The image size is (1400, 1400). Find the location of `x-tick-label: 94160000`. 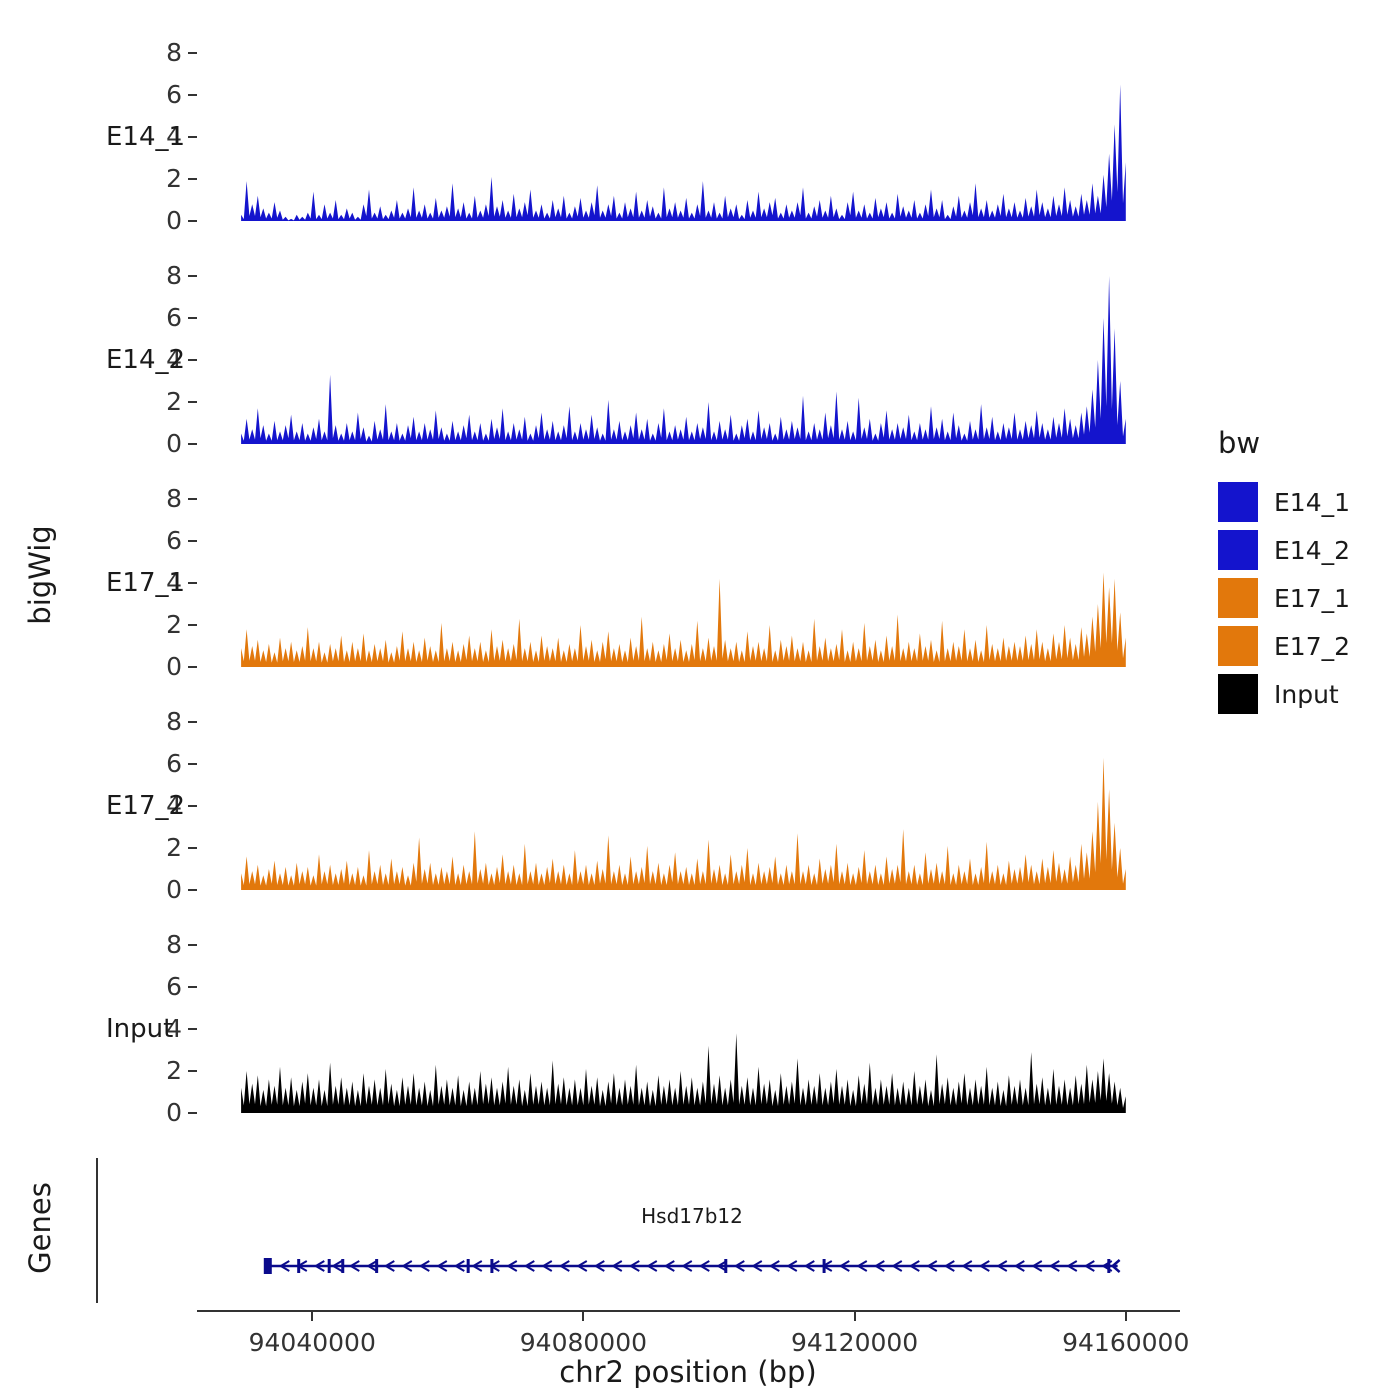

x-tick-label: 94160000 is located at coordinates (1126, 1342).